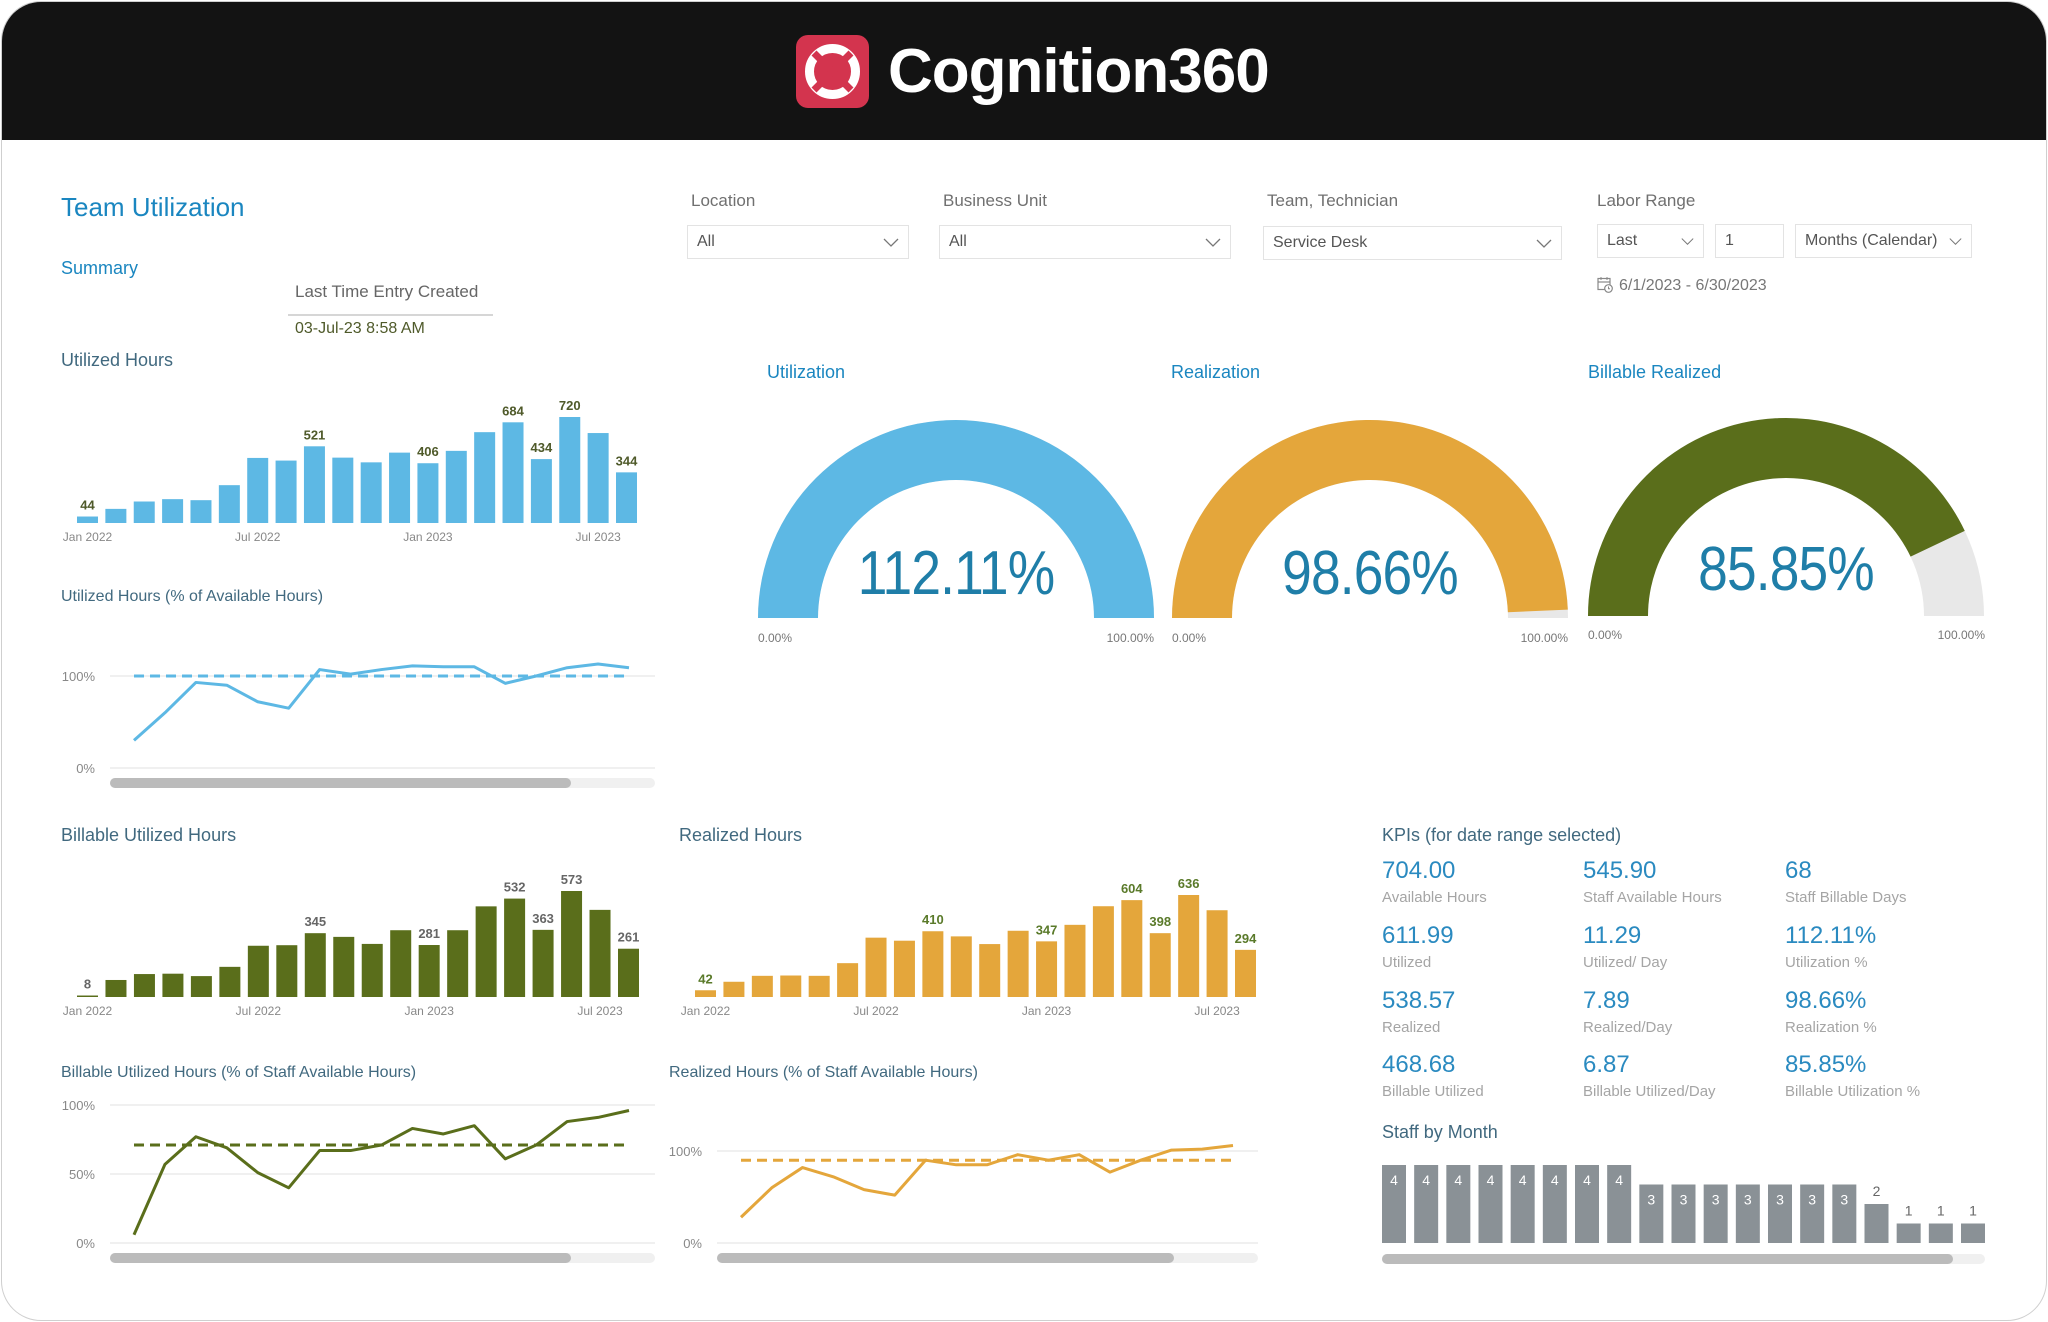 The width and height of the screenshot is (2048, 1322). I want to click on gauge-billable-realized-value: 85.85%, so click(1786, 569).